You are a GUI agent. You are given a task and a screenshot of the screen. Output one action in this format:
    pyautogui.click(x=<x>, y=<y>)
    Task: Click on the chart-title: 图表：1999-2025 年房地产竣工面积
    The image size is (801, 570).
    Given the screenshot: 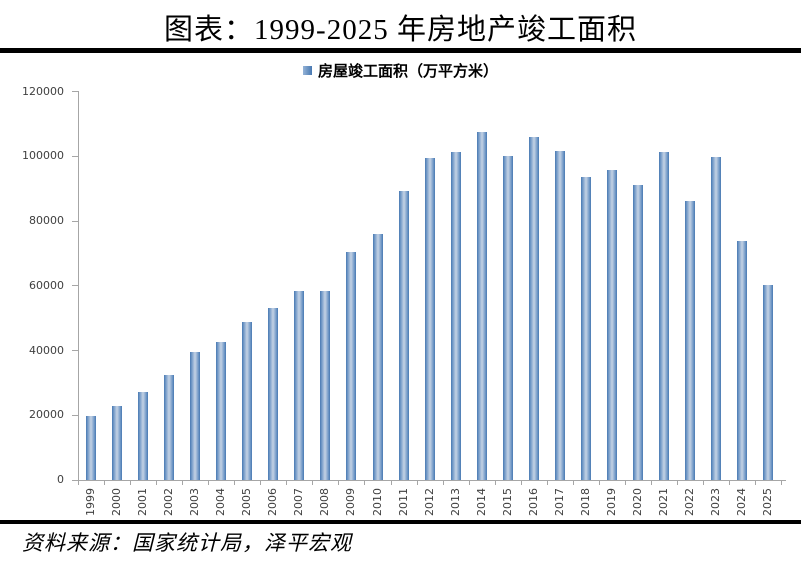 What is the action you would take?
    pyautogui.click(x=400, y=30)
    